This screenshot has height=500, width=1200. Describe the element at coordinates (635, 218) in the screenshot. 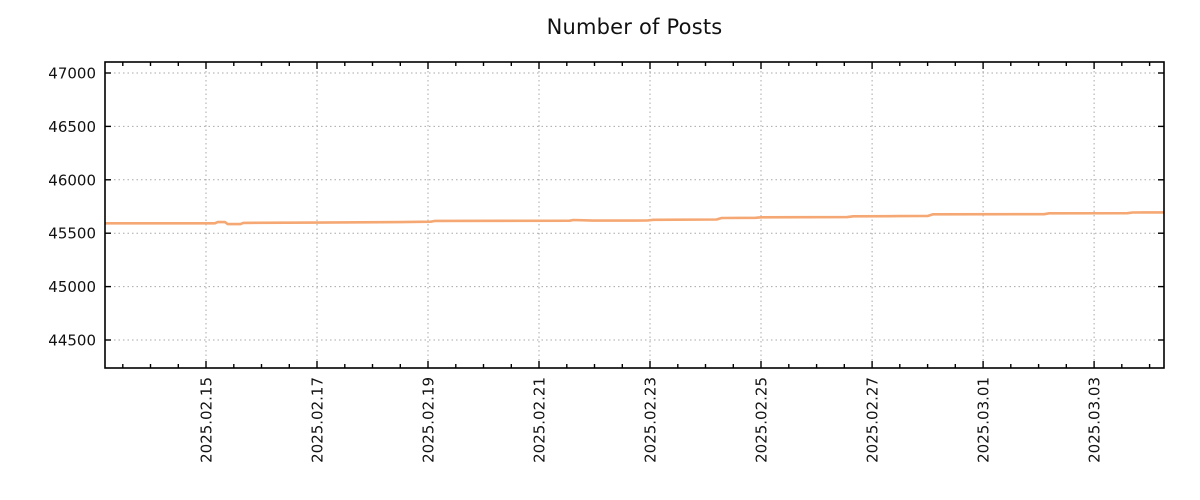

I see `posts-line` at that location.